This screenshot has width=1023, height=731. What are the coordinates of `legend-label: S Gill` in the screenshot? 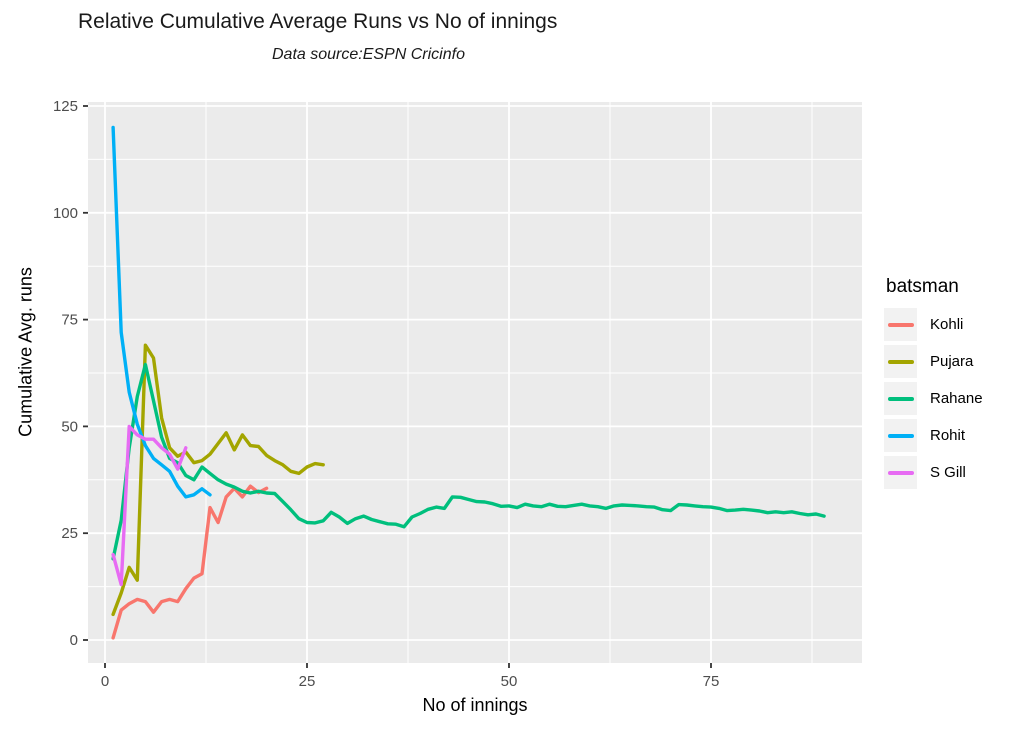 It's located at (948, 472).